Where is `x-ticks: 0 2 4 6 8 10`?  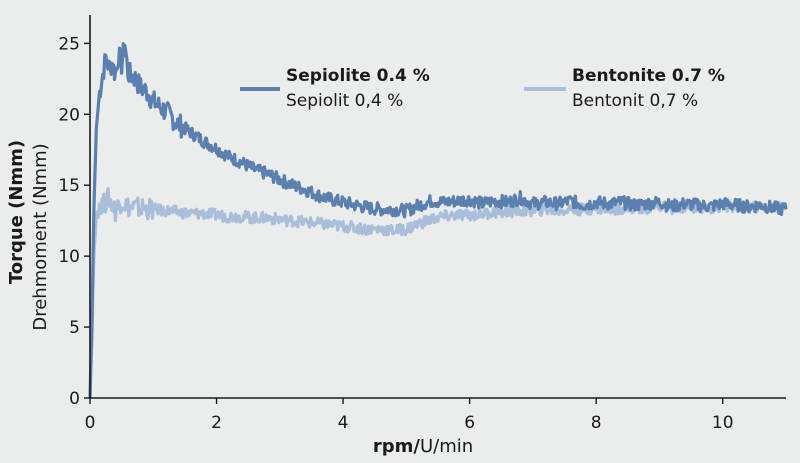
x-ticks: 0 2 4 6 8 10 is located at coordinates (409, 415).